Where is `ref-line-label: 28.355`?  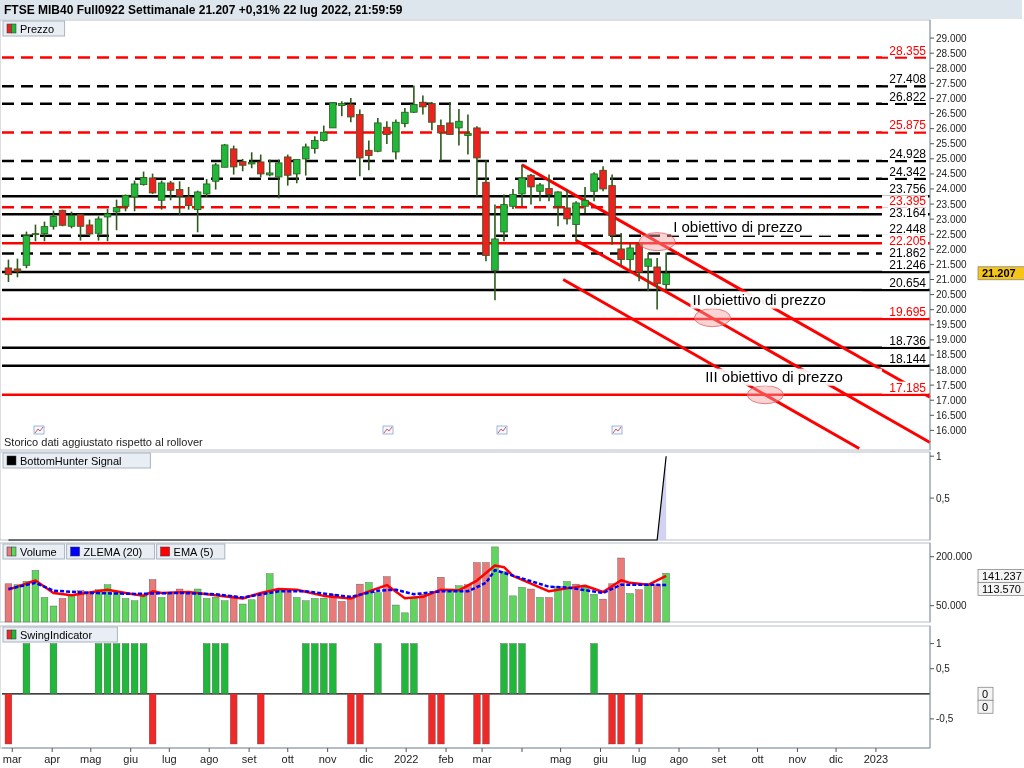
ref-line-label: 28.355 is located at coordinates (908, 50).